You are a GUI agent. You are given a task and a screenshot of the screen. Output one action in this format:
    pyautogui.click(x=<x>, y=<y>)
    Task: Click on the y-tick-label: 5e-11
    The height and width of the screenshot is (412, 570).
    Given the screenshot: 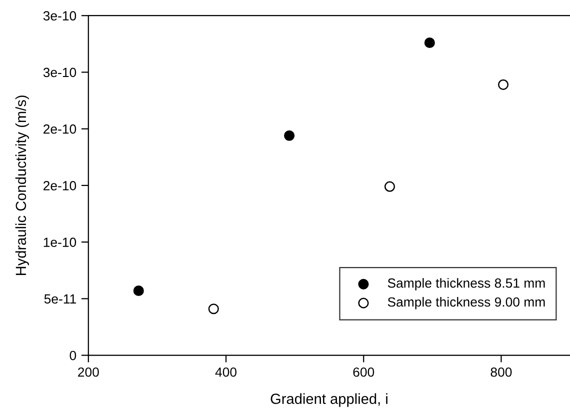 What is the action you would take?
    pyautogui.click(x=60, y=299)
    